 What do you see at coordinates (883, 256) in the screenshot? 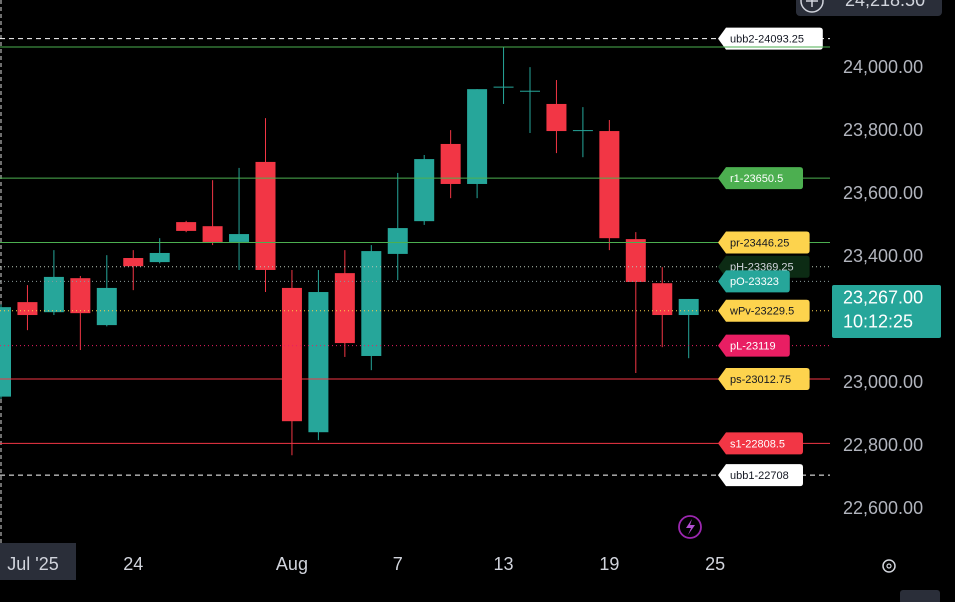
I see `y-tick-label: 23,400.00` at bounding box center [883, 256].